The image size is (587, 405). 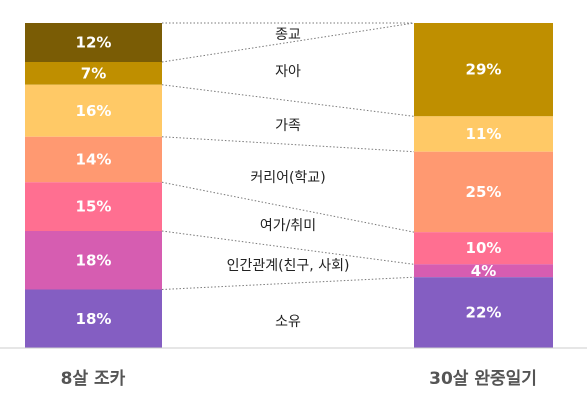 What do you see at coordinates (288, 266) in the screenshot?
I see `category-label: 인간관계(친구, 사회)` at bounding box center [288, 266].